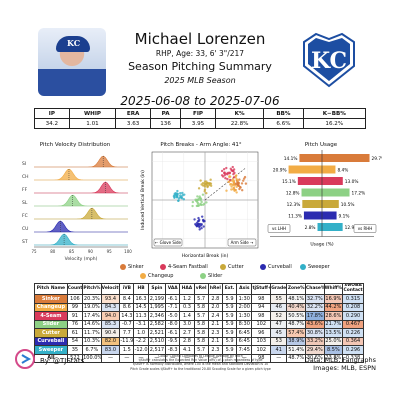  Describe the element at coordinates (110, 341) in the screenshot. I see `pitch-metric-cell: 82.0` at that location.